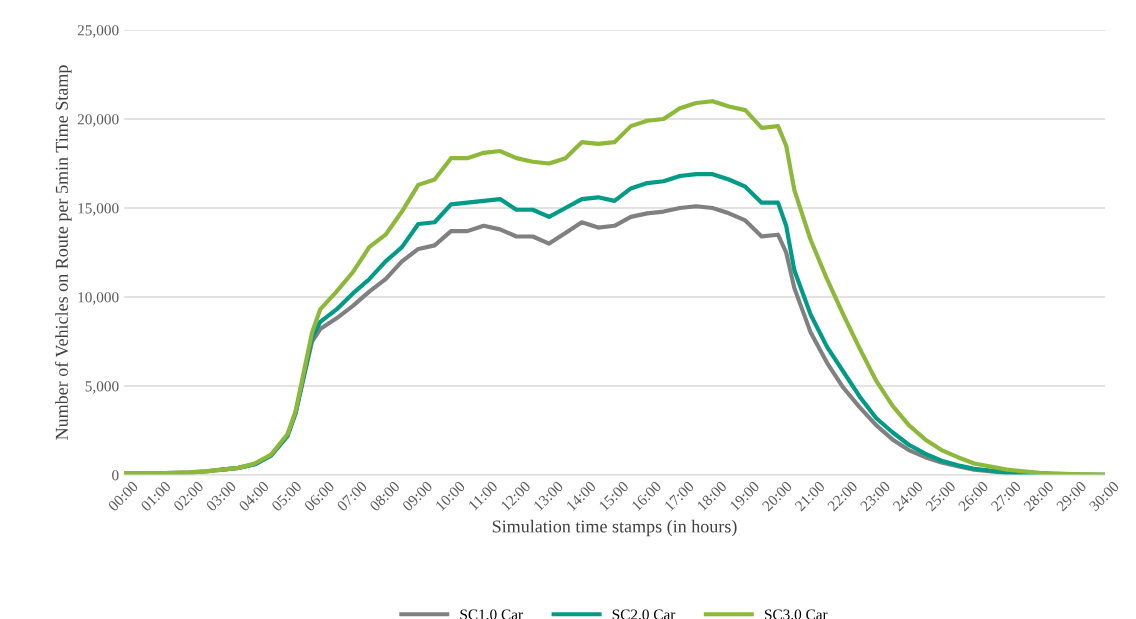 This screenshot has height=619, width=1136. Describe the element at coordinates (98, 298) in the screenshot. I see `y-tick-label: 10,000` at that location.